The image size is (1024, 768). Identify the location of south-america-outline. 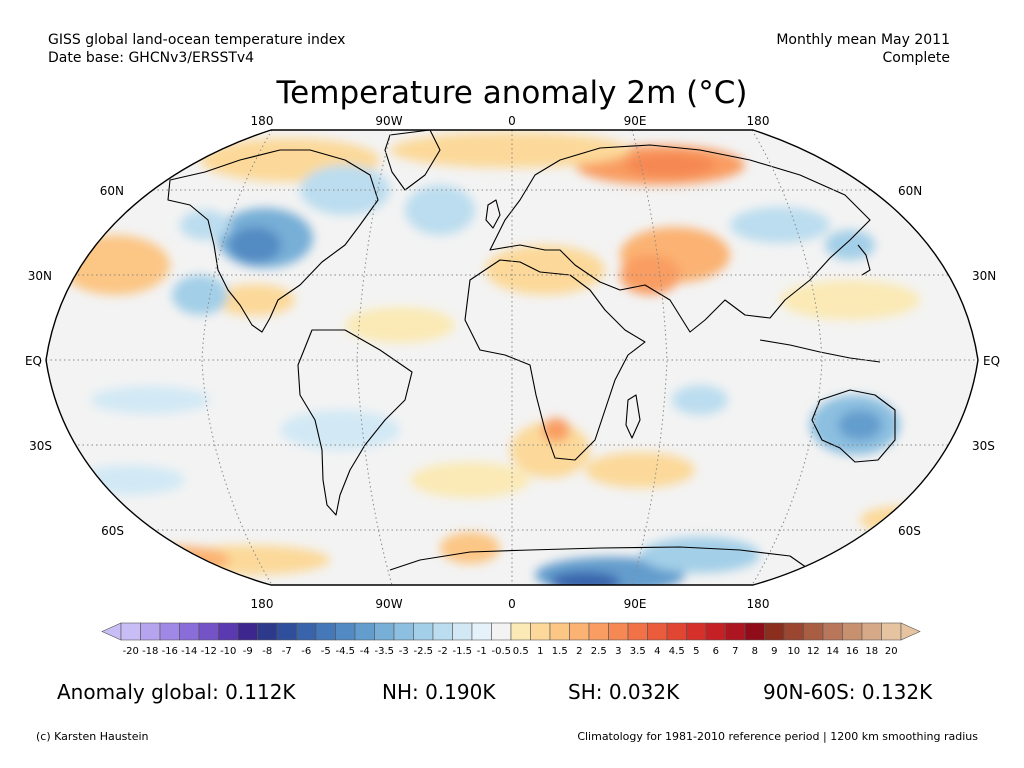
(355, 422).